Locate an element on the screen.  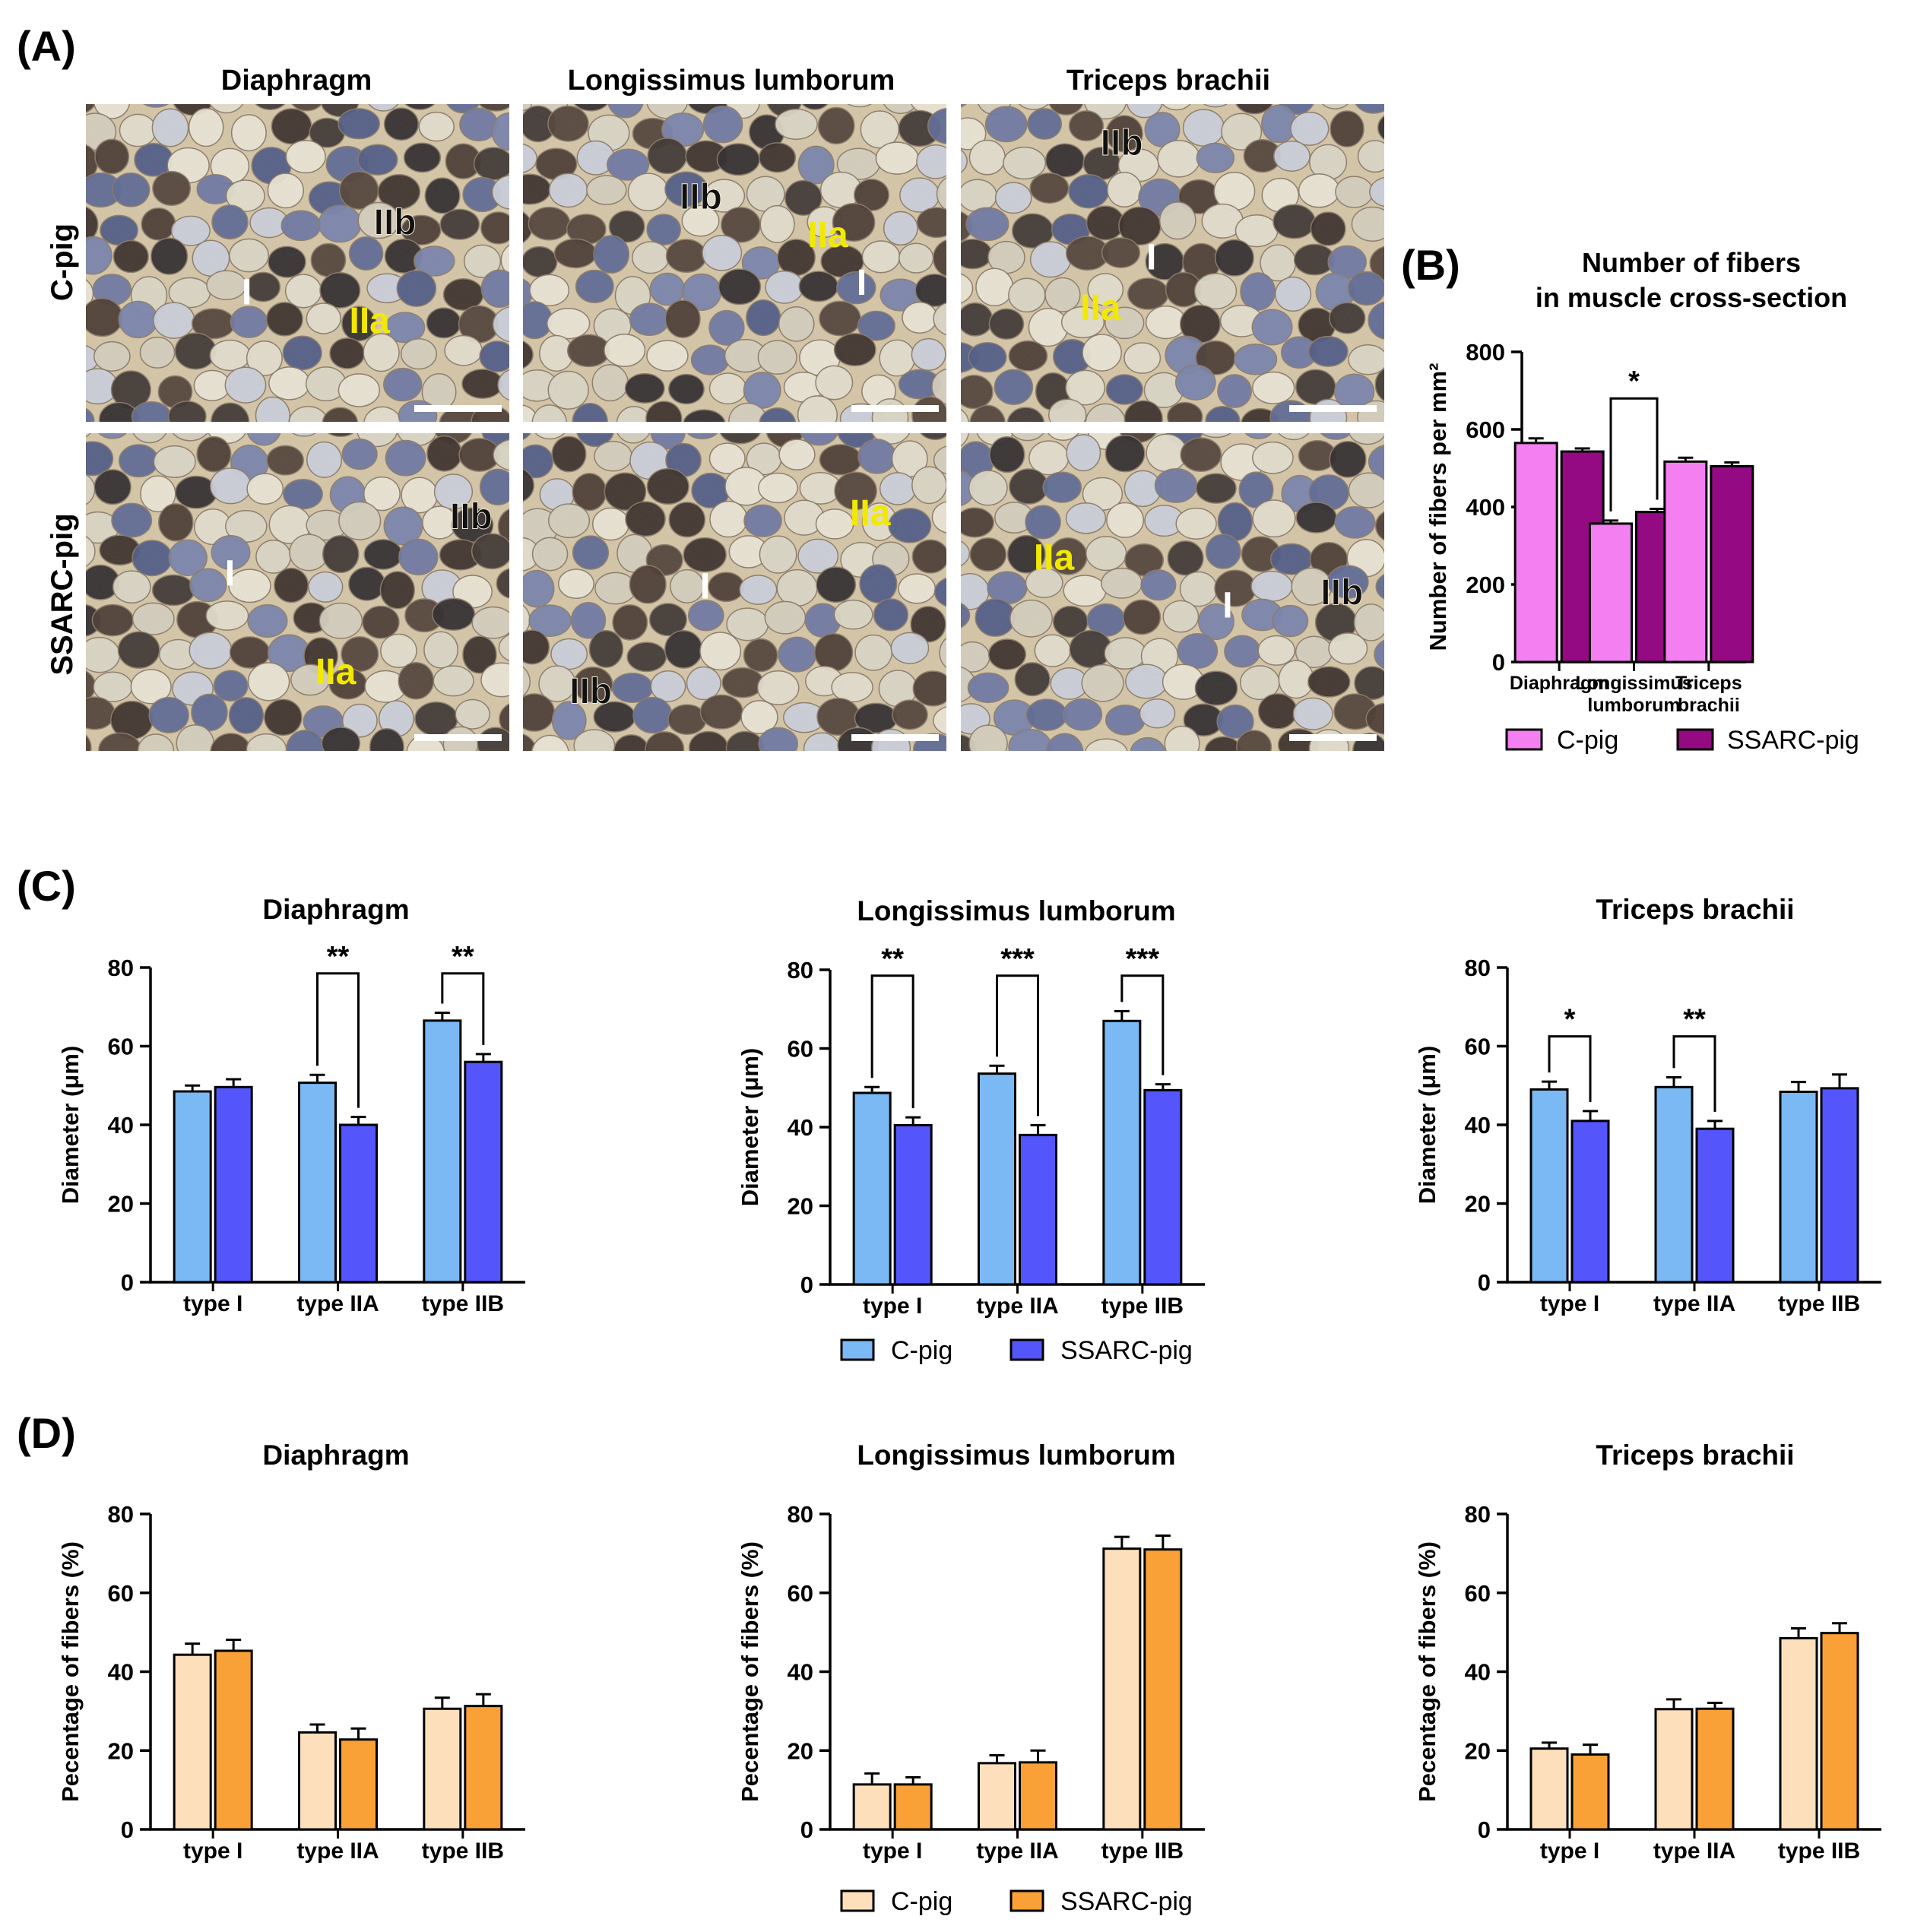
legend-swatch-ssarc-pig is located at coordinates (1026, 1349).